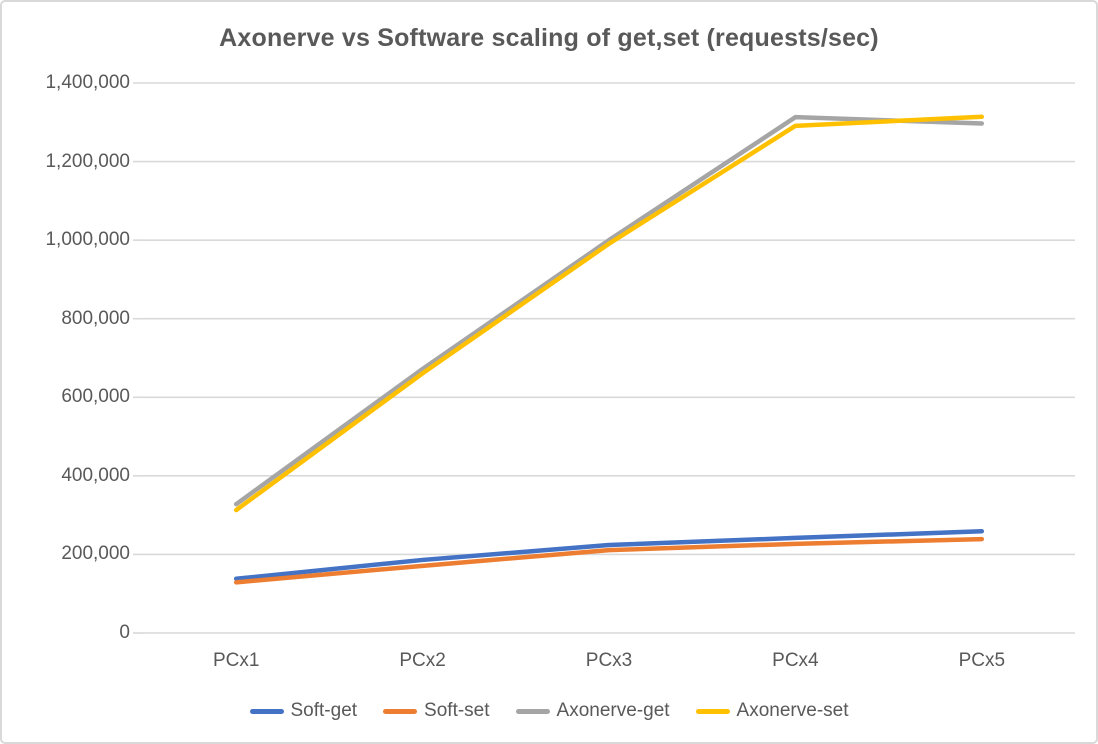 The height and width of the screenshot is (744, 1098). What do you see at coordinates (87, 82) in the screenshot?
I see `y-tick-label: 1,400,000` at bounding box center [87, 82].